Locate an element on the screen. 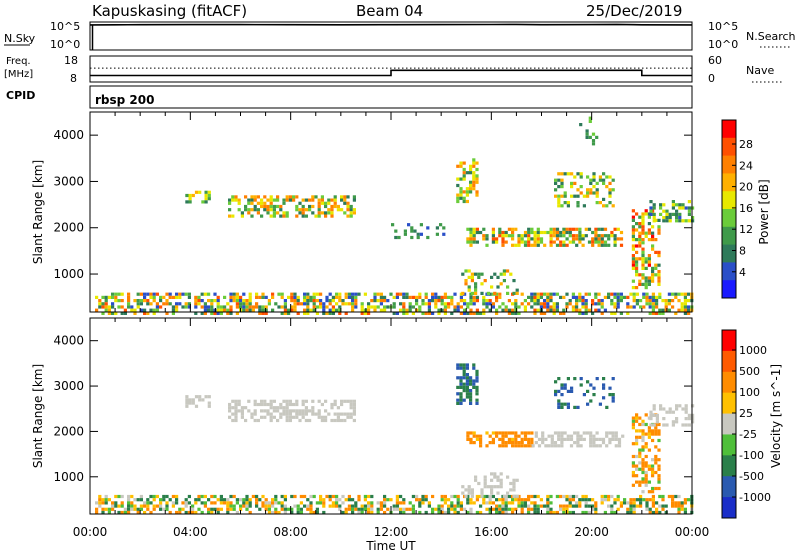 Image resolution: width=800 pixels, height=554 pixels. time-tick-label: 12:00 is located at coordinates (391, 532).